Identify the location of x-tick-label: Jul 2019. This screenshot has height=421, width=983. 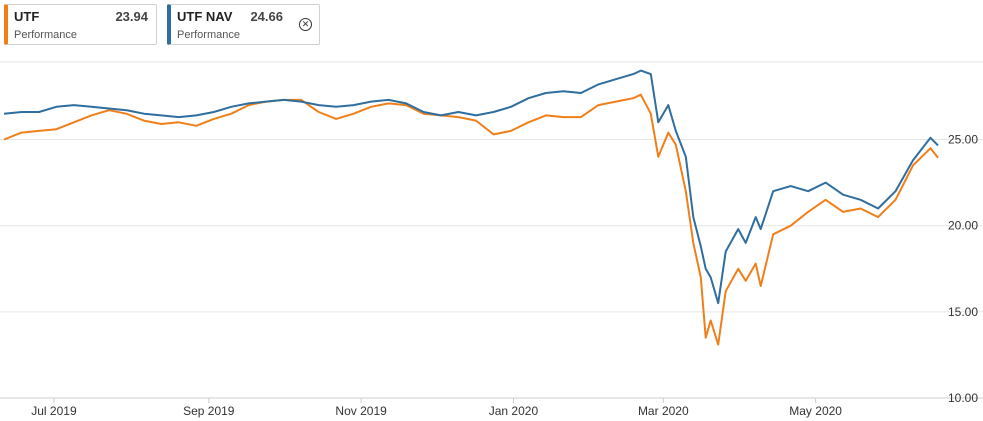
(54, 411).